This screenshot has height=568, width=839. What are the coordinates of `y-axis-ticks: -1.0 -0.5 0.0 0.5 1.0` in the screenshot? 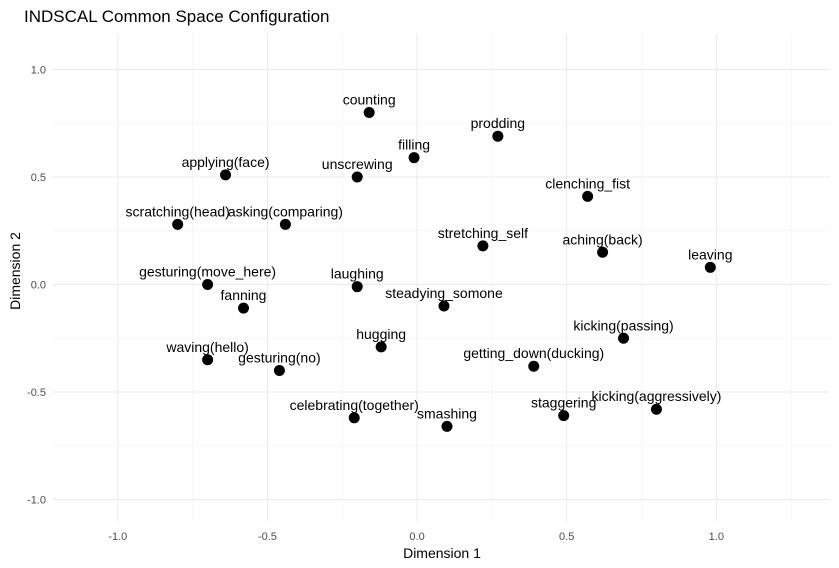 It's located at (36, 286).